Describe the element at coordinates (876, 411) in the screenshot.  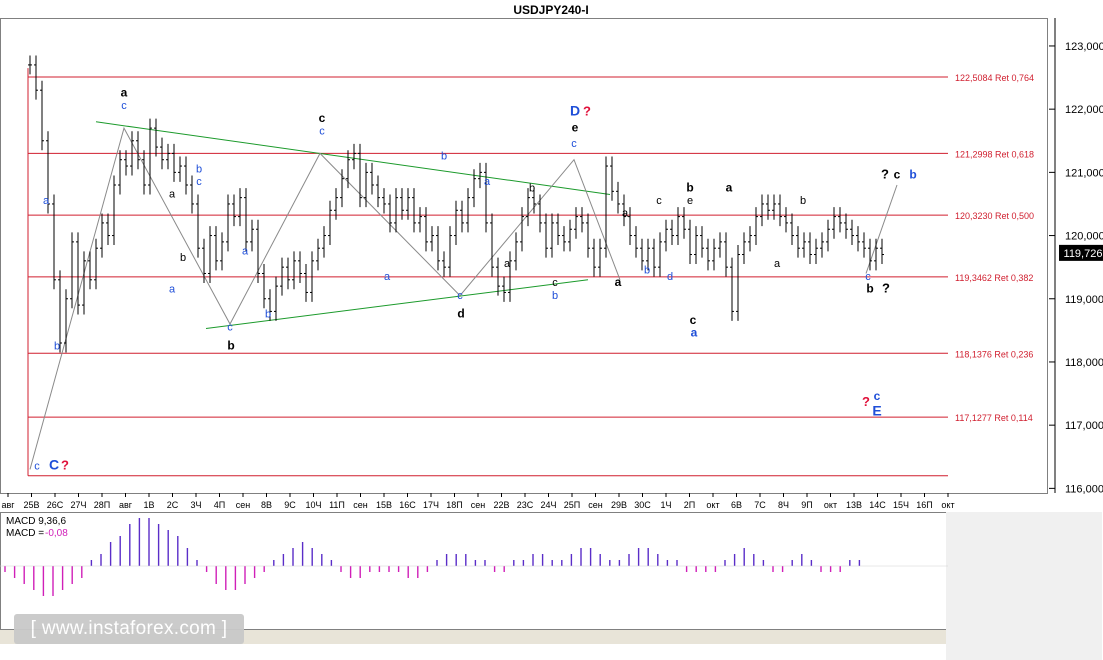
I see `wave-label: E` at that location.